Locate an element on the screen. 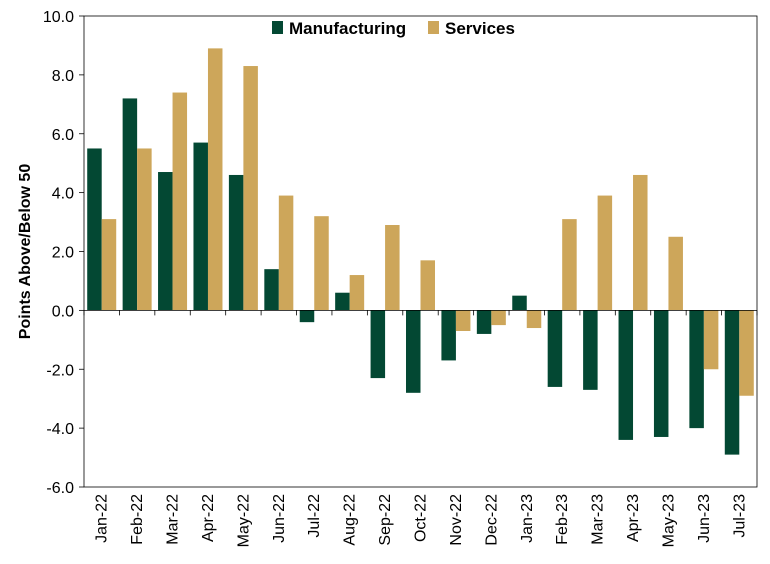 The image size is (770, 564). y-tick-labels: -6.0 -4.0 -2.0 0.0 2.0 4.0 6.0 8.0 10.0 is located at coordinates (58, 253).